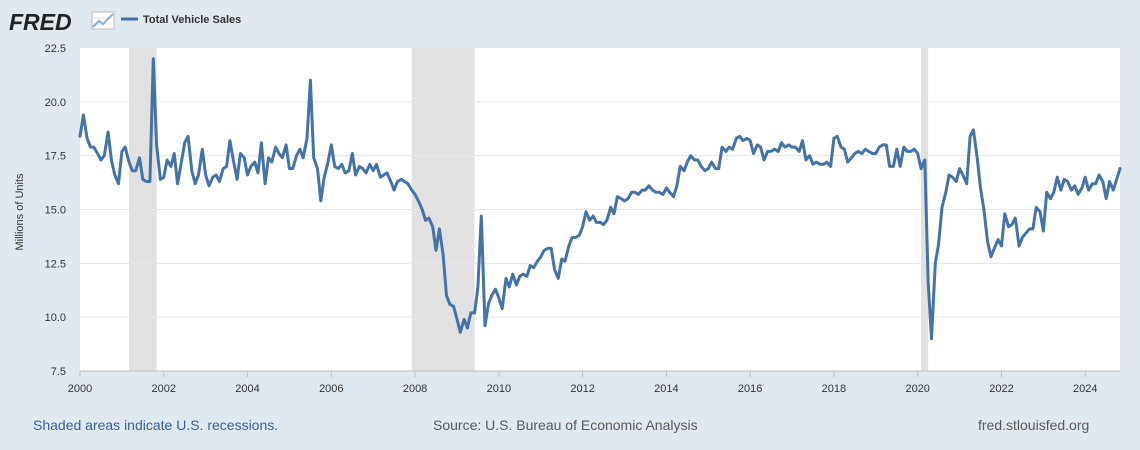 Image resolution: width=1140 pixels, height=450 pixels. I want to click on x-tick-label: 2016, so click(750, 389).